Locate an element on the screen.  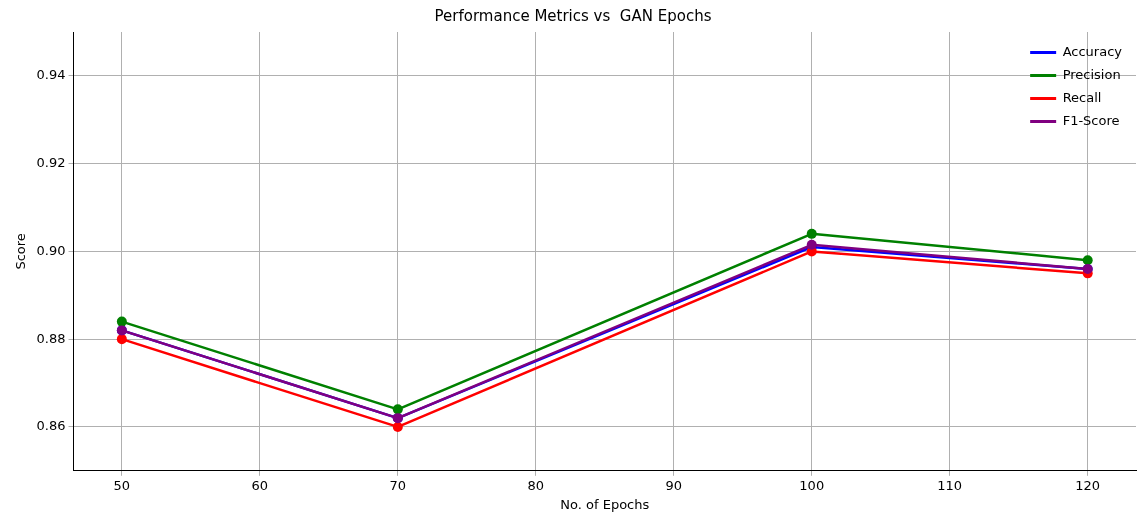
x-tick-label: 100 is located at coordinates (812, 485).